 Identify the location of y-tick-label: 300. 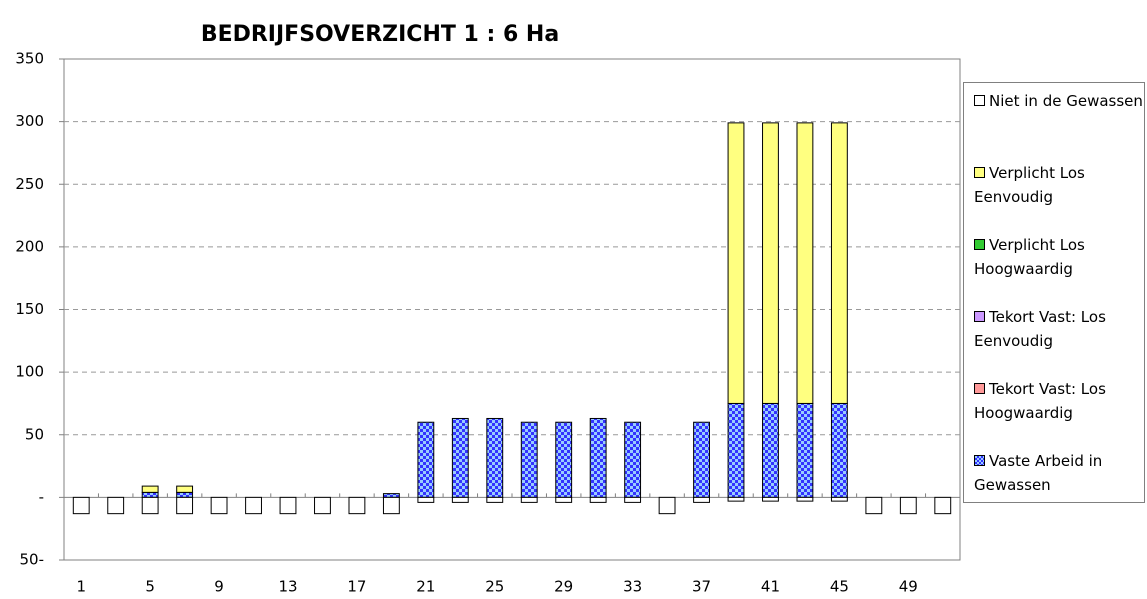
(29, 121).